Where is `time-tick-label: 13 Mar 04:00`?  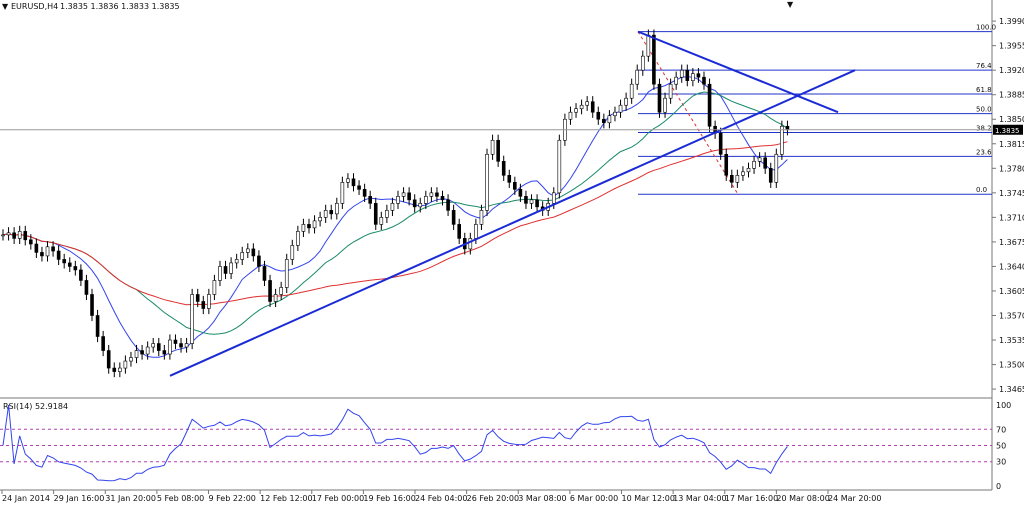
time-tick-label: 13 Mar 04:00 is located at coordinates (699, 498).